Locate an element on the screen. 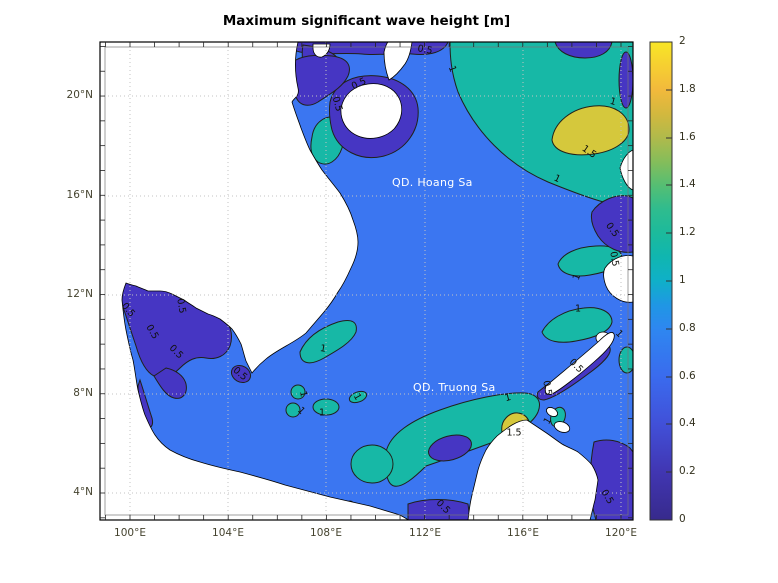  colorbar-tick-label: 1.8 is located at coordinates (687, 89).